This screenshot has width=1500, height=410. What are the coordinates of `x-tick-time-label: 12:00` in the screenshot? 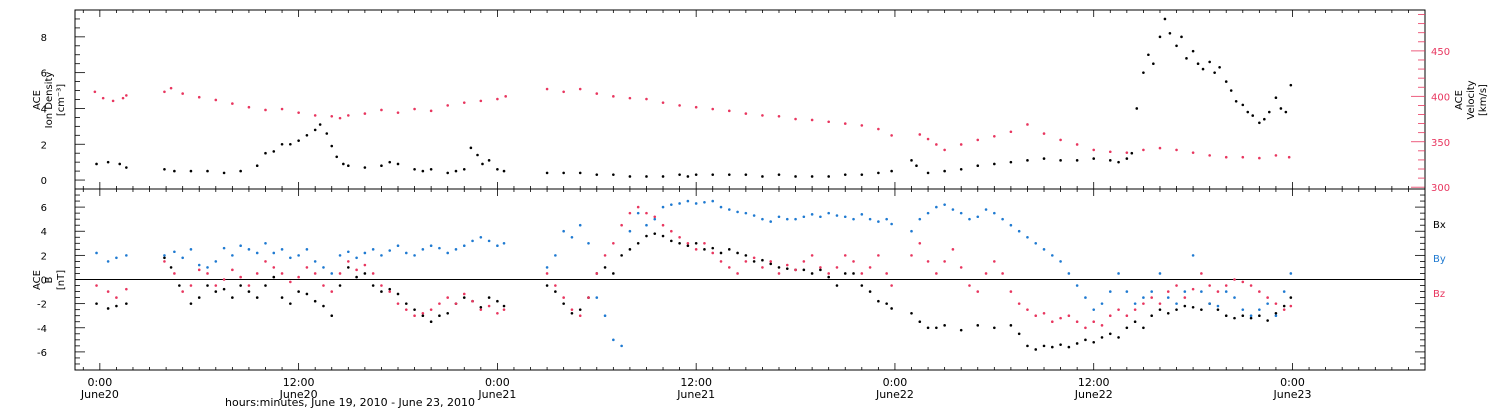 It's located at (696, 382).